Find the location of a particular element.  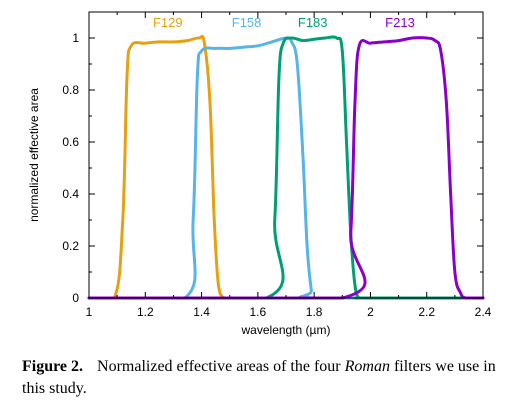

x-tick-label: 1.2 is located at coordinates (145, 312).